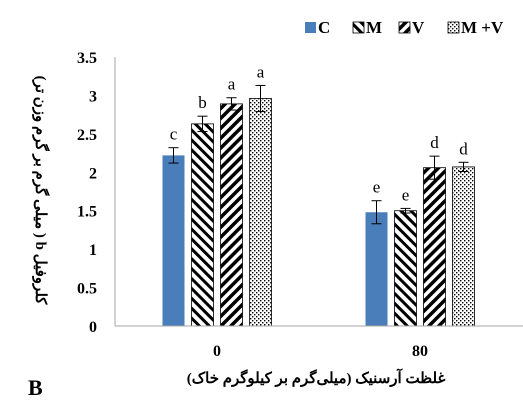 The height and width of the screenshot is (408, 523). I want to click on bar-group-0: c b a a, so click(217, 194).